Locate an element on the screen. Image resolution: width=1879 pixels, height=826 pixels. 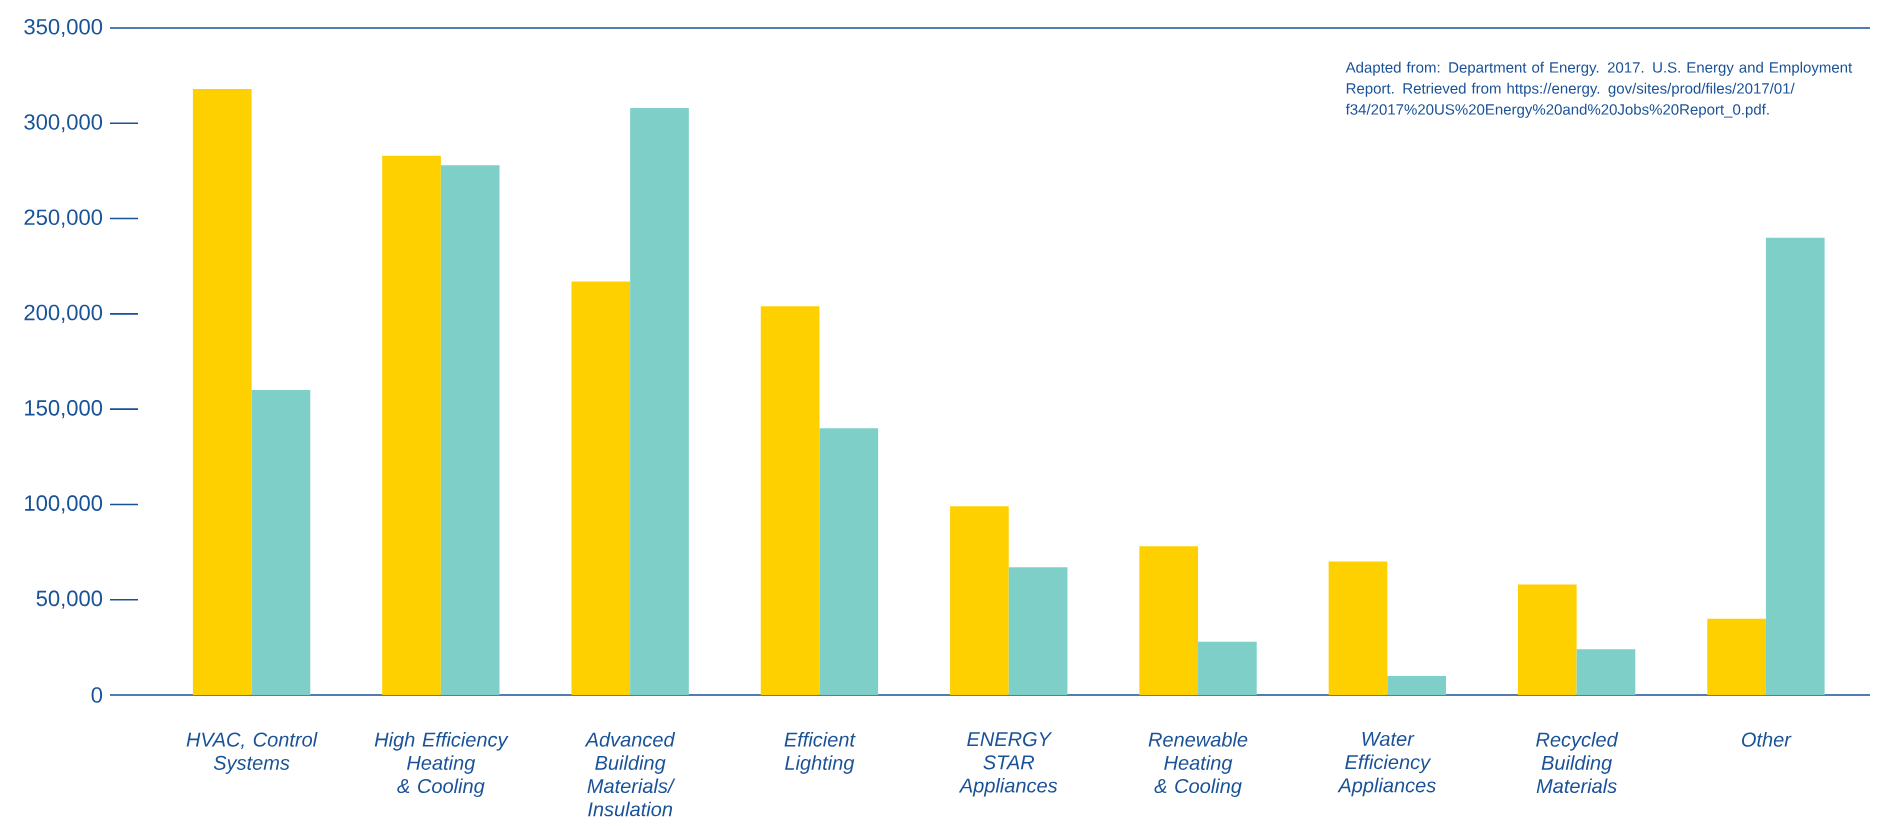
x-tick-label: ENERGY STAR Appliances is located at coordinates (1008, 764).